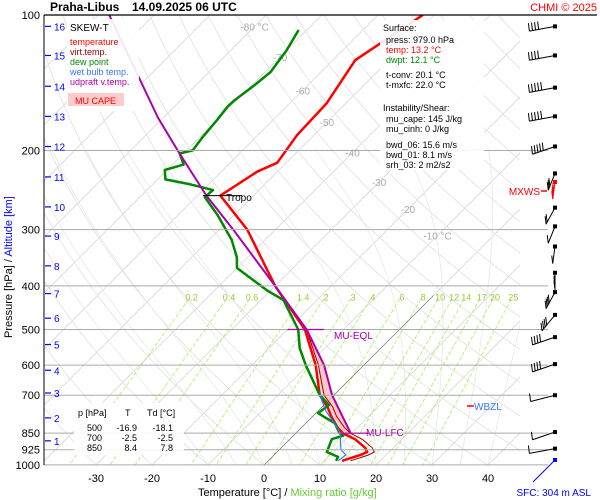 This screenshot has height=500, width=600. I want to click on mu-cape-area, so click(328, 381).